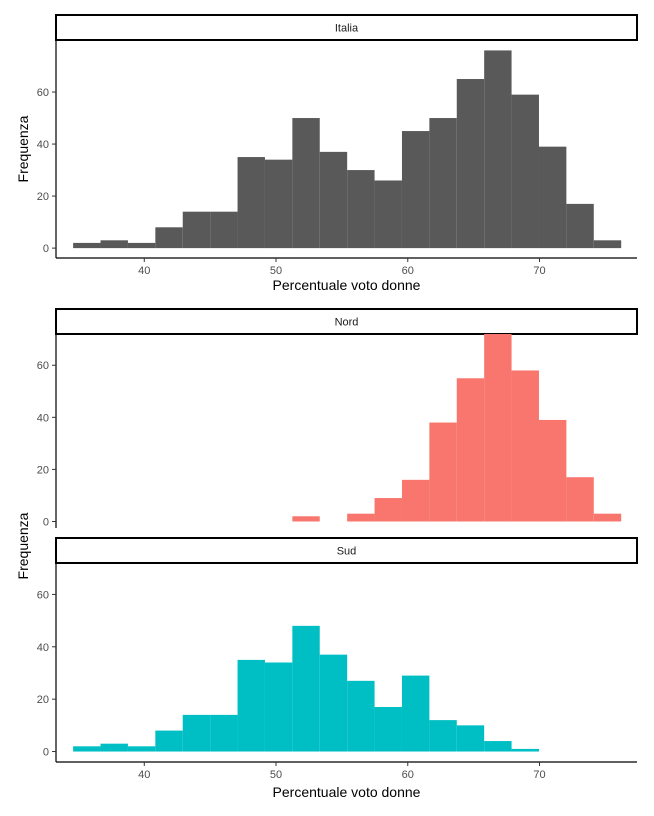 The image size is (654, 816). I want to click on y-tick-label-sud: 60, so click(43, 595).